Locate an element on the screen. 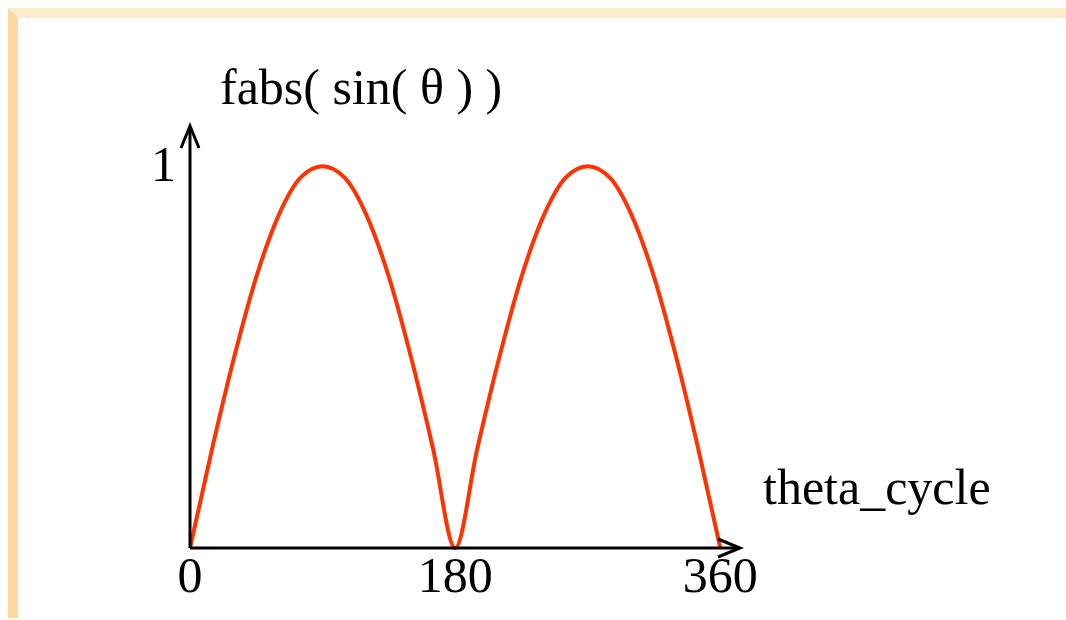 The height and width of the screenshot is (620, 1066). text: 1 is located at coordinates (163, 164).